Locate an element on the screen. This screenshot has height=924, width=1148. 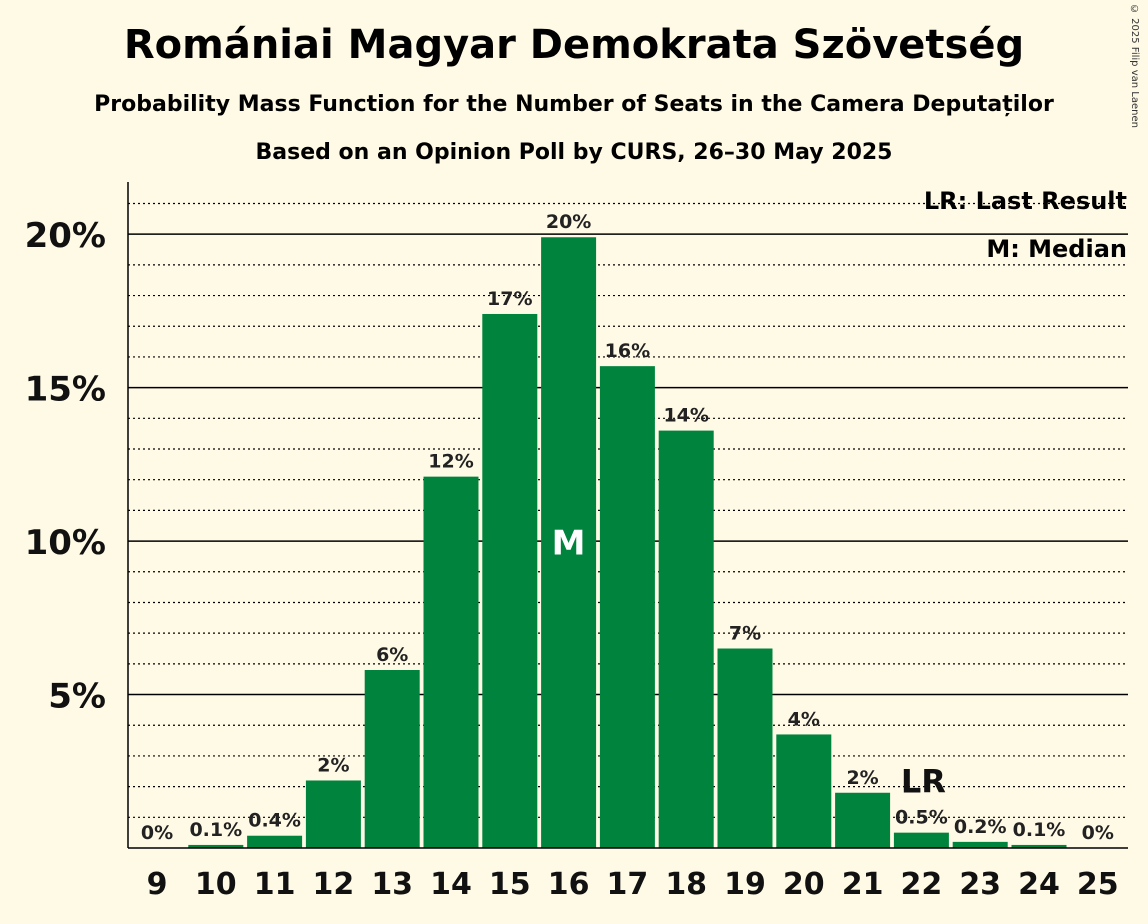
data-label: 17% is located at coordinates (509, 299).